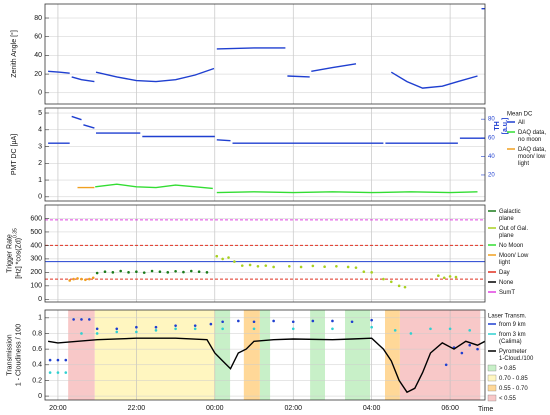 The width and height of the screenshot is (550, 415). Describe the element at coordinates (521, 123) in the screenshot. I see `legend-label: All` at that location.